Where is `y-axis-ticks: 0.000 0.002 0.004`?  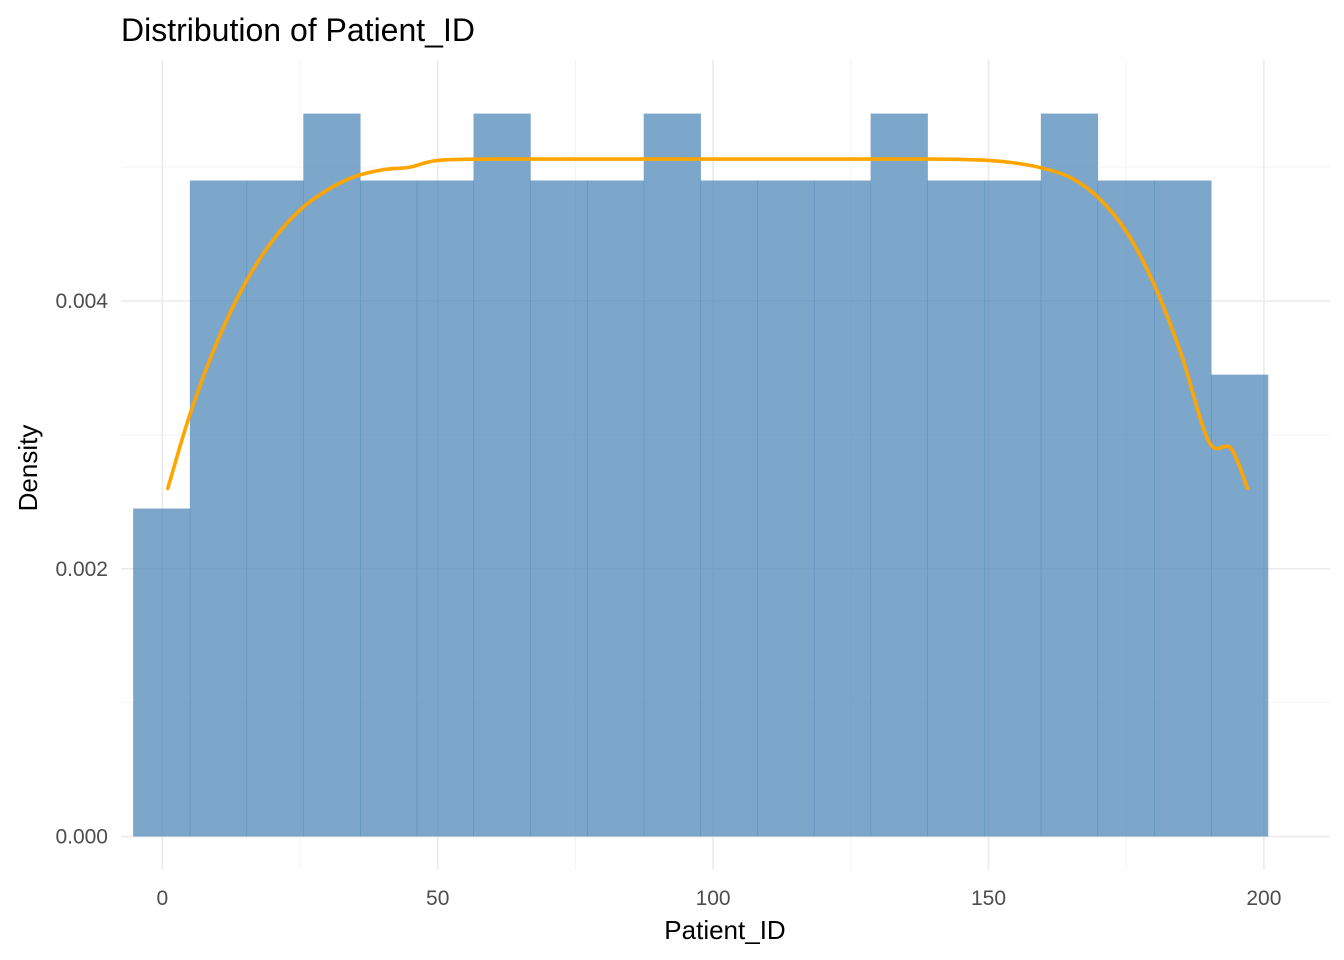
y-axis-ticks: 0.000 0.002 0.004 is located at coordinates (81, 569).